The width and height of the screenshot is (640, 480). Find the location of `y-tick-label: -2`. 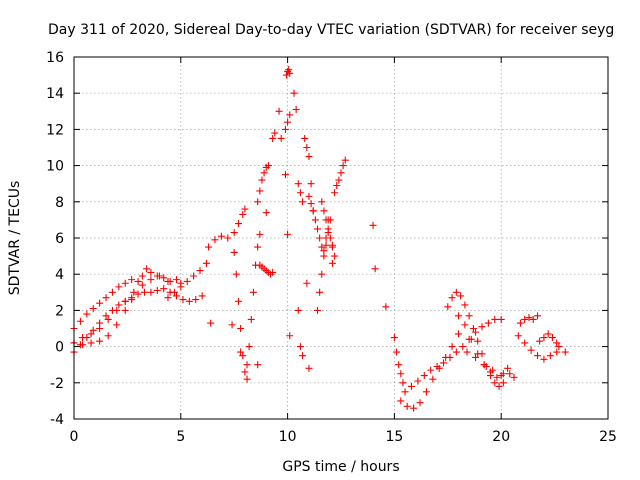

y-tick-label: -2 is located at coordinates (57, 384).